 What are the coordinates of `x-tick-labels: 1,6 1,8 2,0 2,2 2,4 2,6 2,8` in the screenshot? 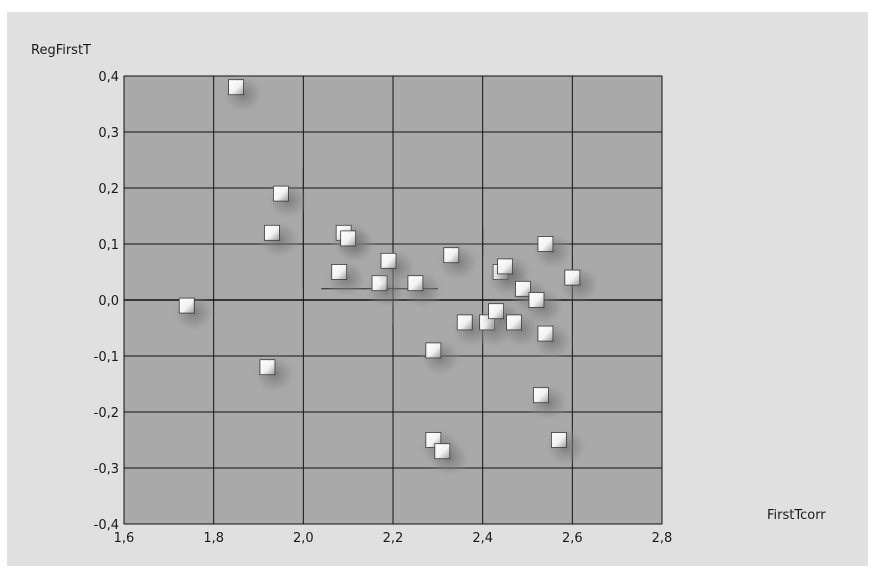 It's located at (393, 538).